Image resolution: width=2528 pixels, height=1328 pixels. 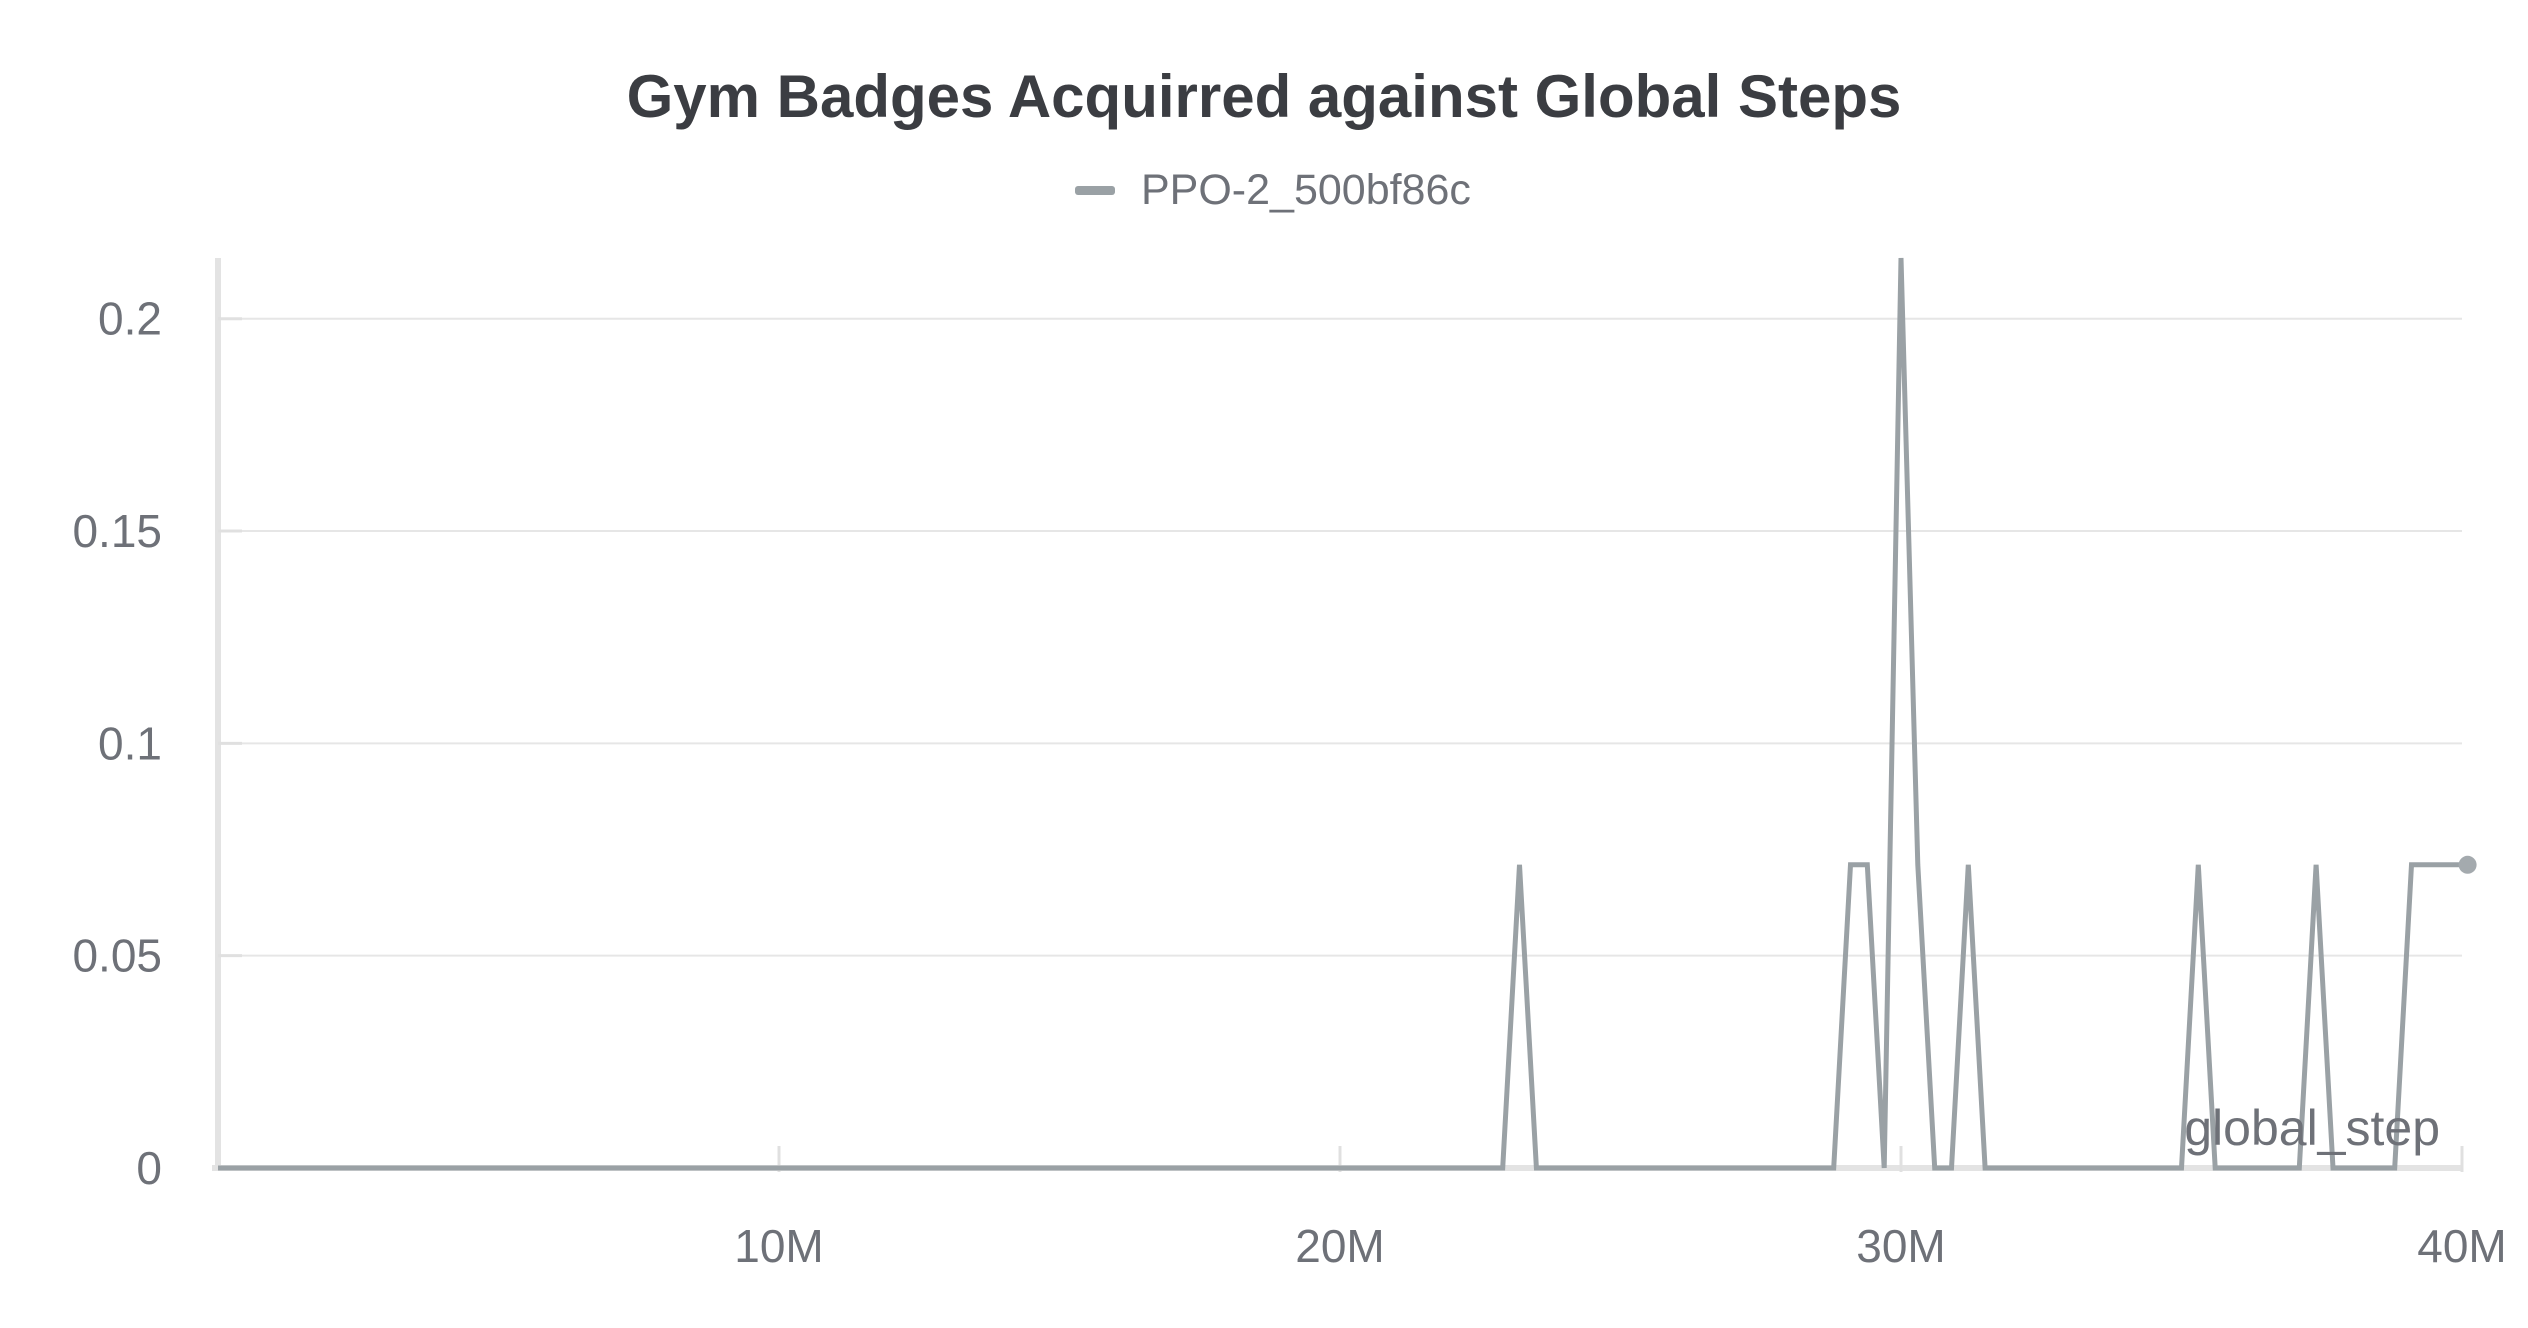 What do you see at coordinates (117, 956) in the screenshot?
I see `y-tick-label: 0.05` at bounding box center [117, 956].